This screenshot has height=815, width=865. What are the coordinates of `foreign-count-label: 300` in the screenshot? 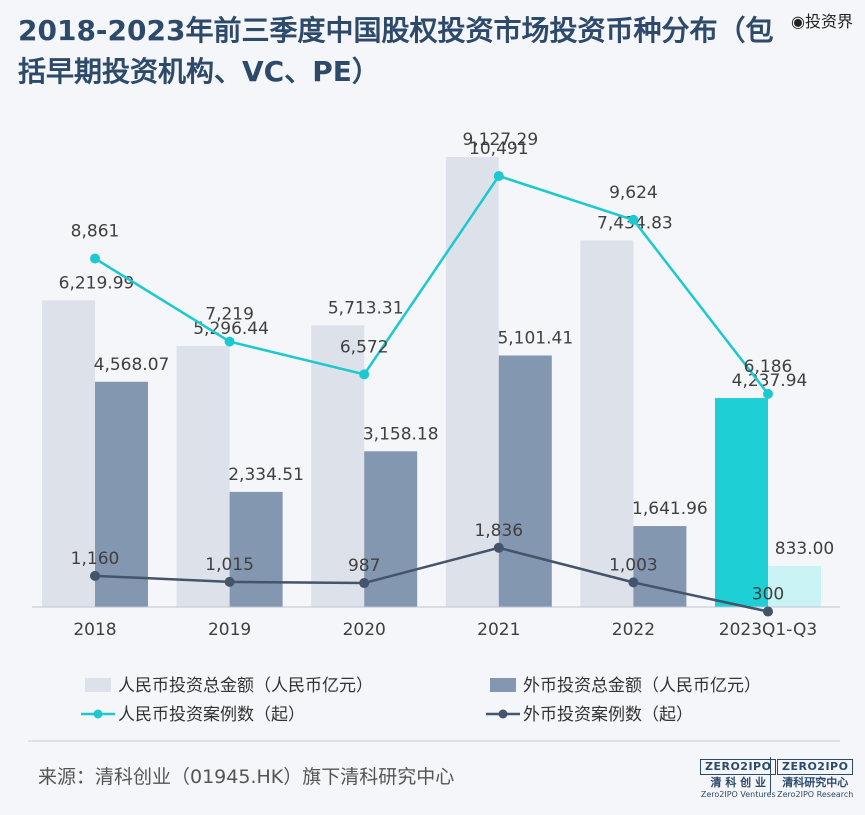 It's located at (768, 595).